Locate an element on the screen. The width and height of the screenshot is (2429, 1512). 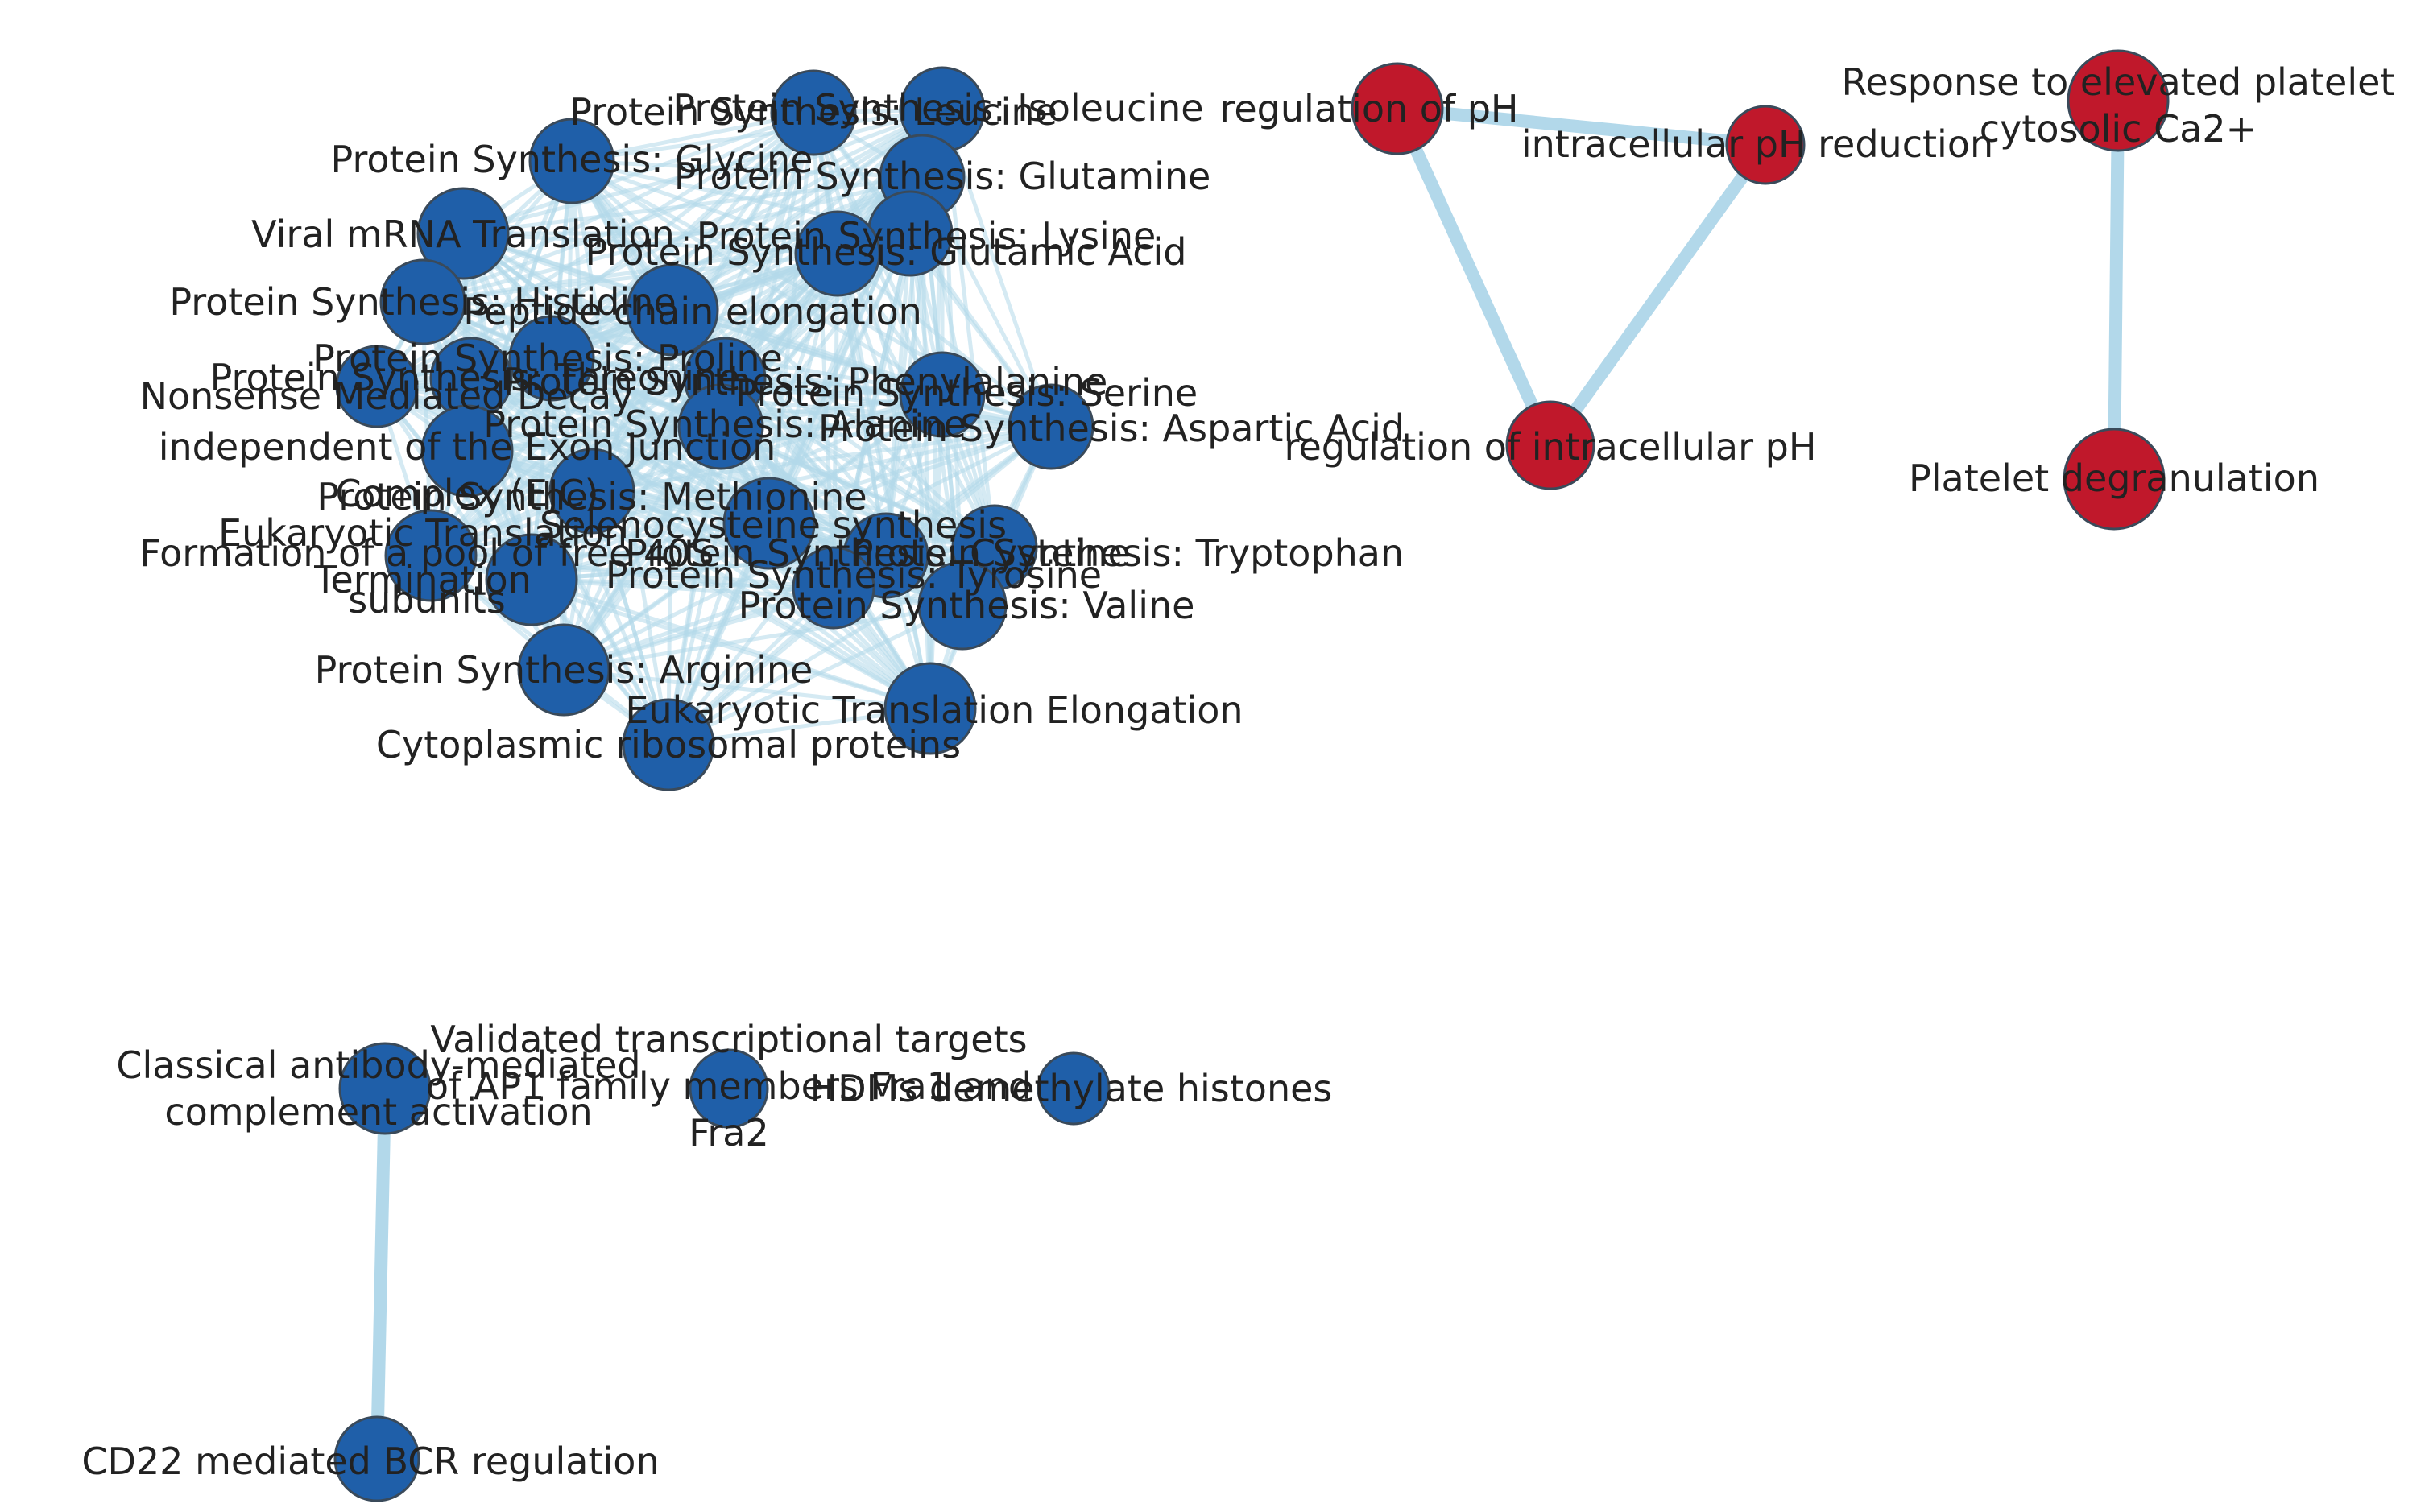
label-ps-leucine: Protein Synthesis: Leucine is located at coordinates (813, 112).